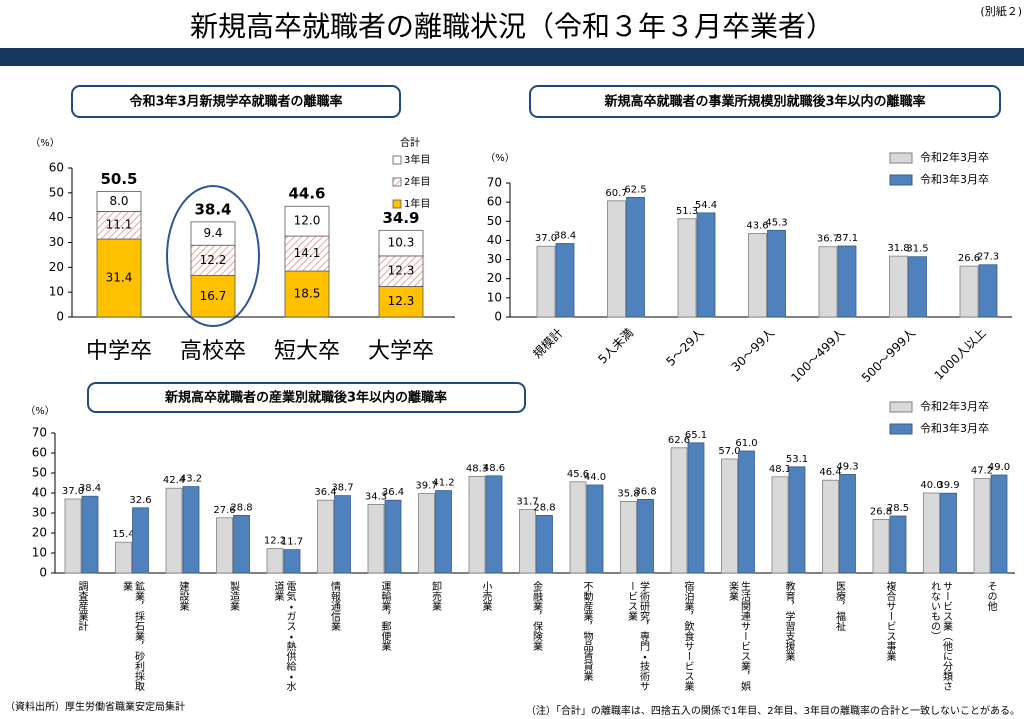 Image resolution: width=1024 pixels, height=719 pixels. What do you see at coordinates (512, 26) in the screenshot?
I see `page-title: 新規高卒就職者の離職状況（令和３年３月卒業者）` at bounding box center [512, 26].